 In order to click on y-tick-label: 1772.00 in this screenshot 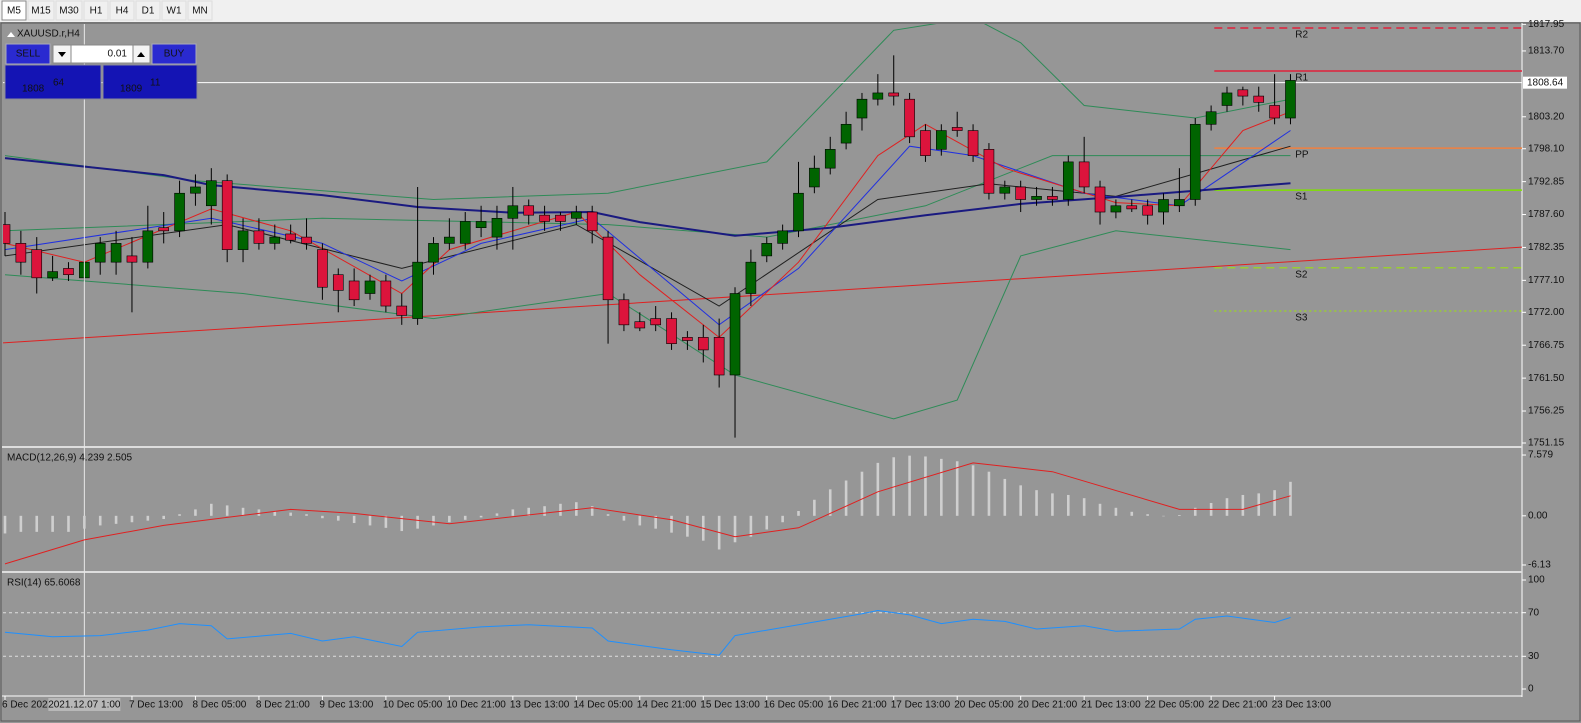, I will do `click(1546, 312)`.